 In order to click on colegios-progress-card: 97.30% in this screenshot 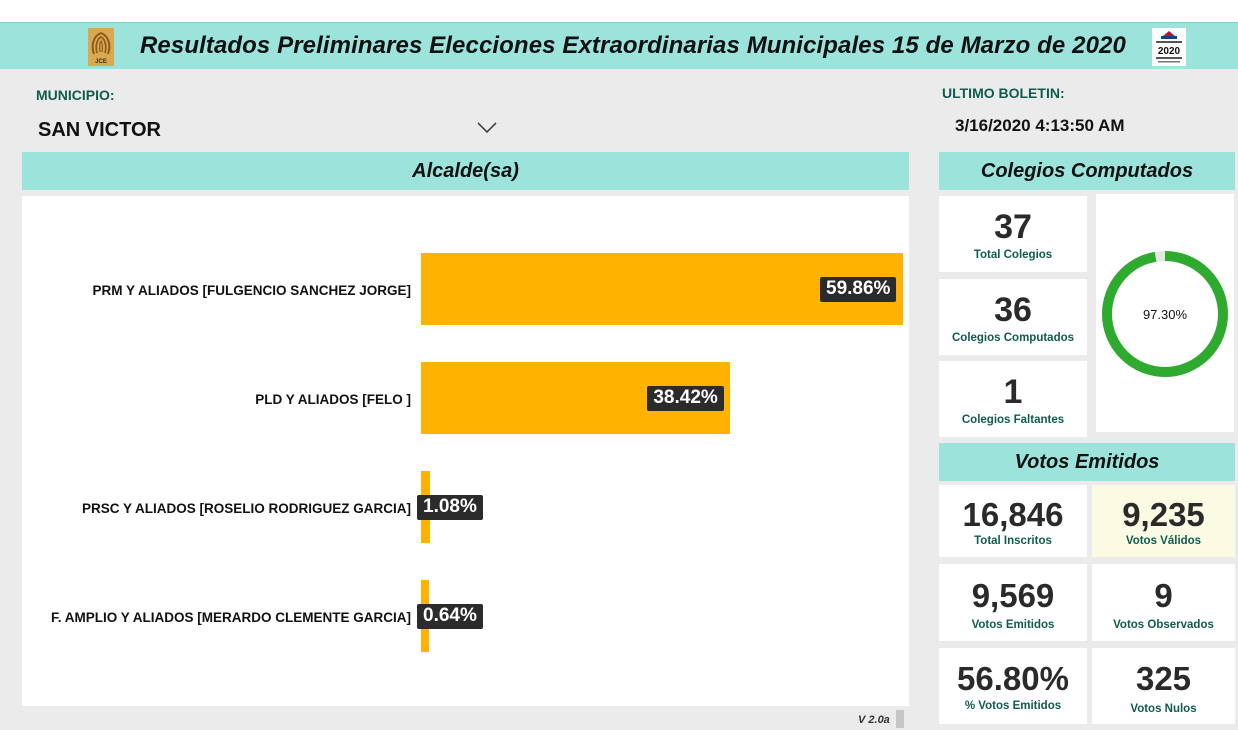, I will do `click(1165, 313)`.